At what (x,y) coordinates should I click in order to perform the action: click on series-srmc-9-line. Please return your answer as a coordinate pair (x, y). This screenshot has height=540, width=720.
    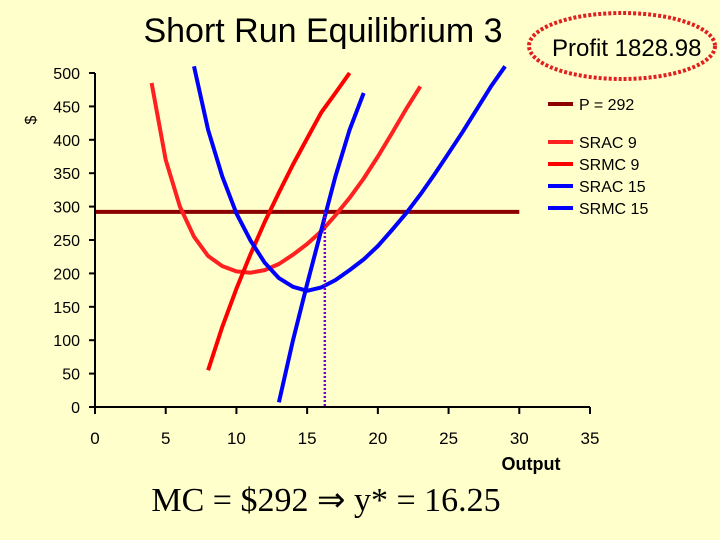
    Looking at the image, I should click on (279, 221).